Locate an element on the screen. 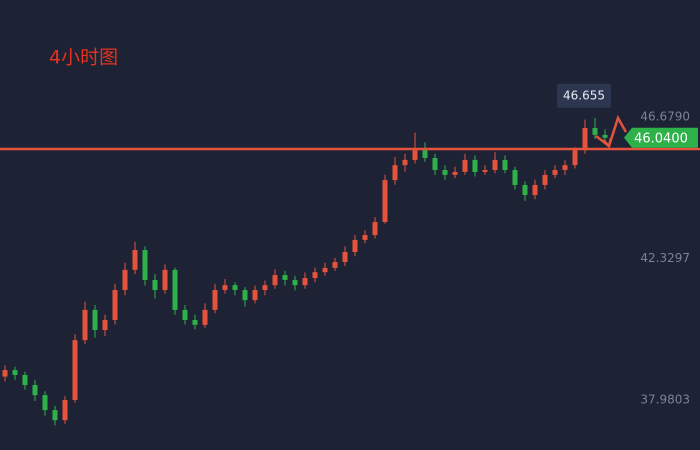 Image resolution: width=700 pixels, height=450 pixels. last-price-tag is located at coordinates (661, 137).